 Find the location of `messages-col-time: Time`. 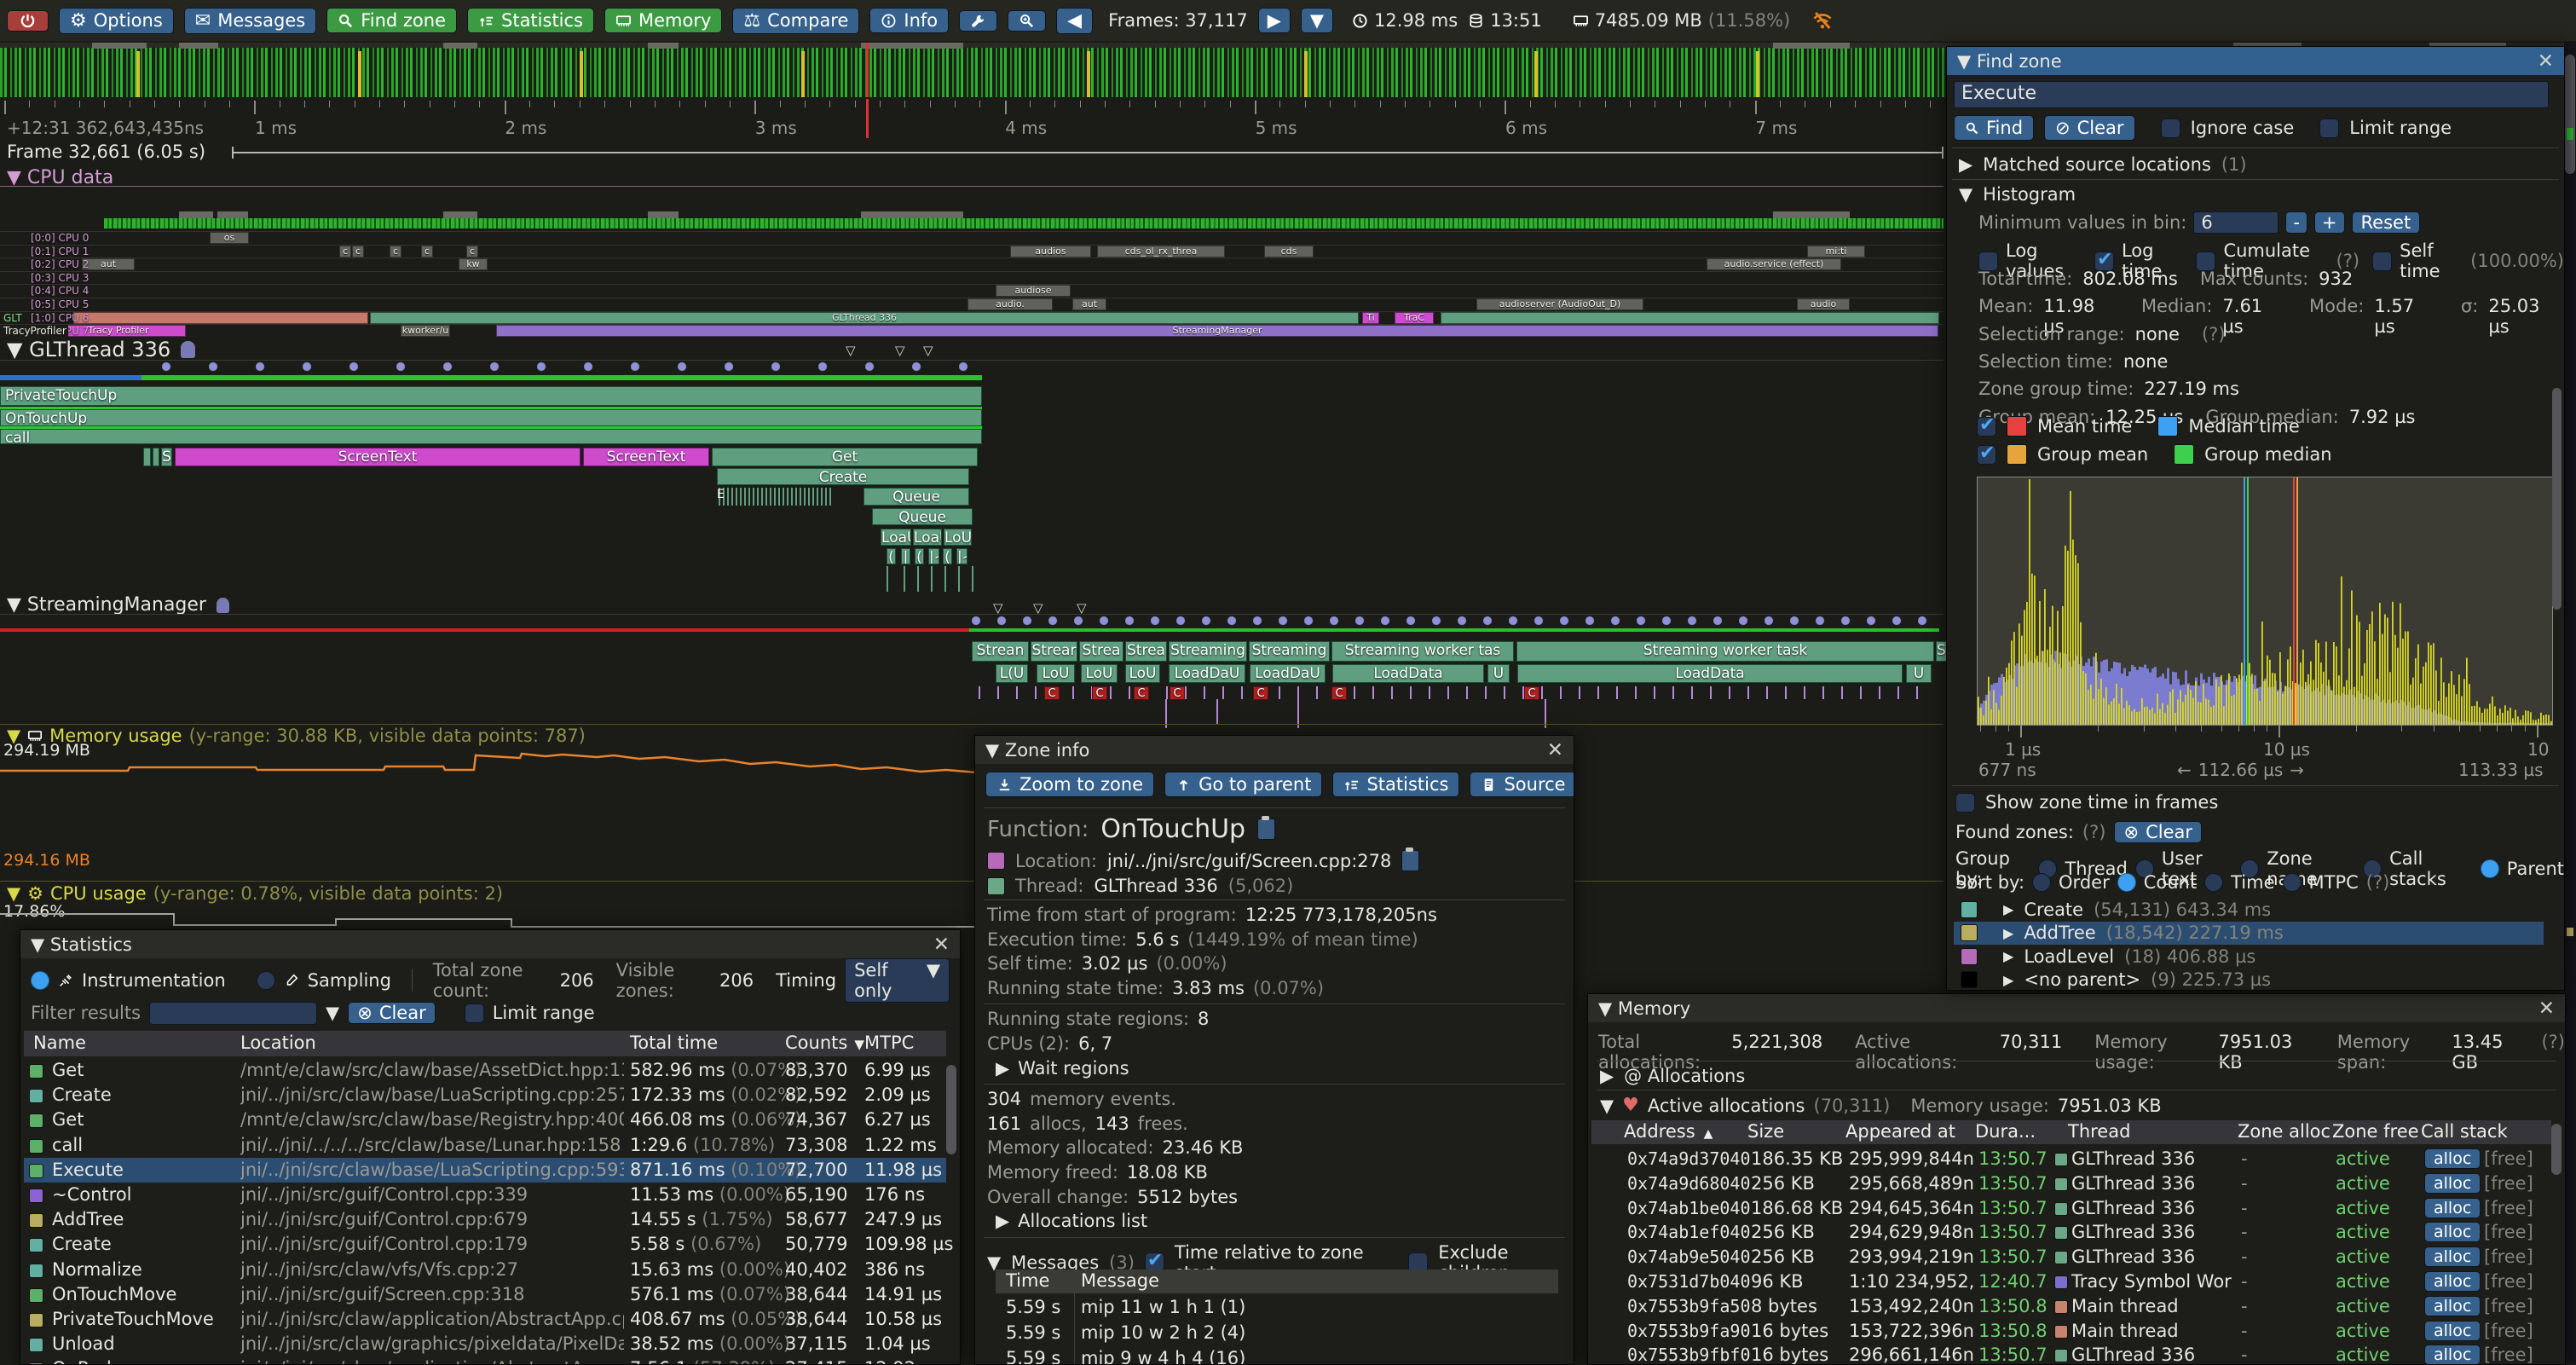

messages-col-time: Time is located at coordinates (1028, 1280).